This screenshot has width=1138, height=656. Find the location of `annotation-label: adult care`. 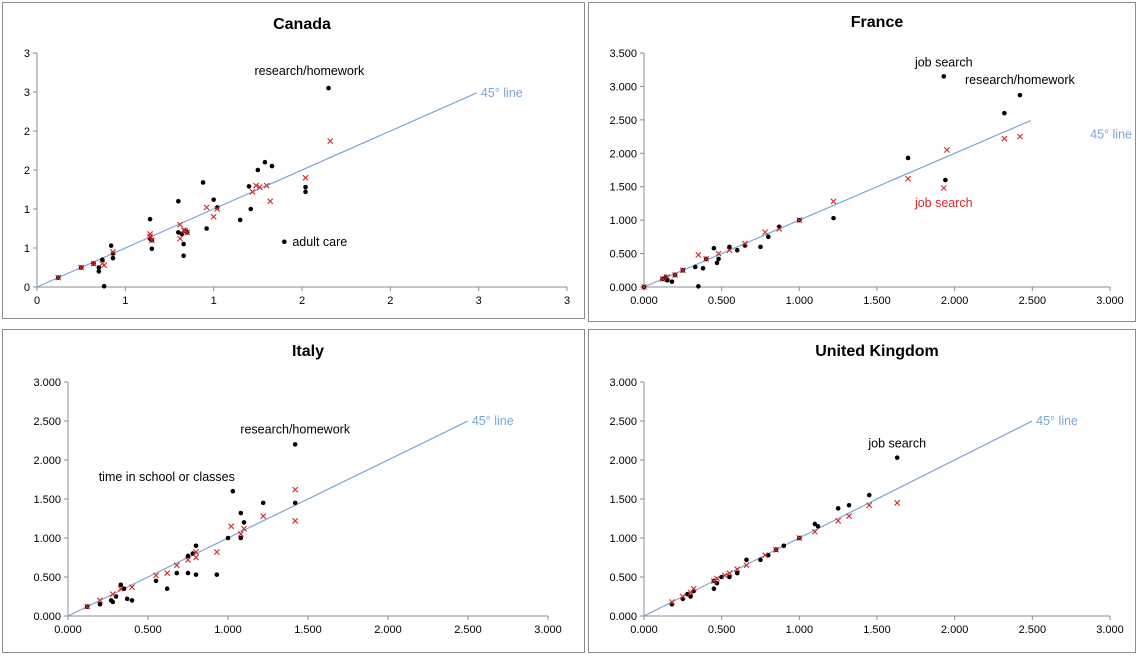

annotation-label: adult care is located at coordinates (319, 242).